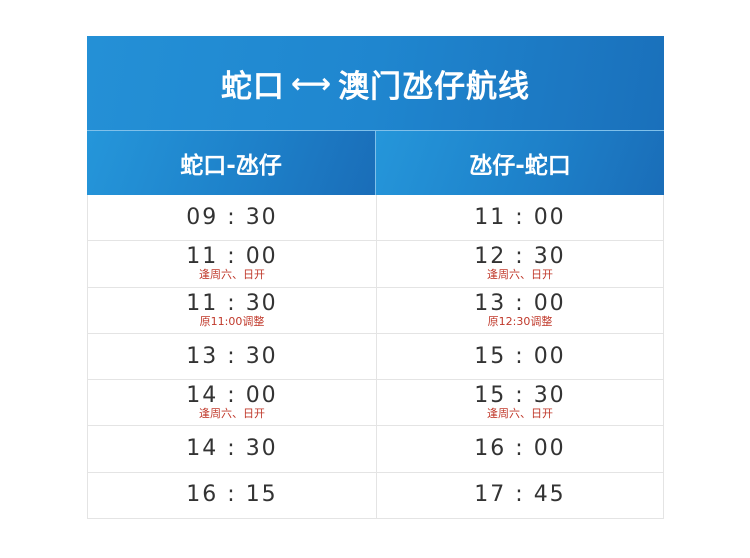 The width and height of the screenshot is (750, 558). I want to click on departure-time: 13 : 30, so click(232, 356).